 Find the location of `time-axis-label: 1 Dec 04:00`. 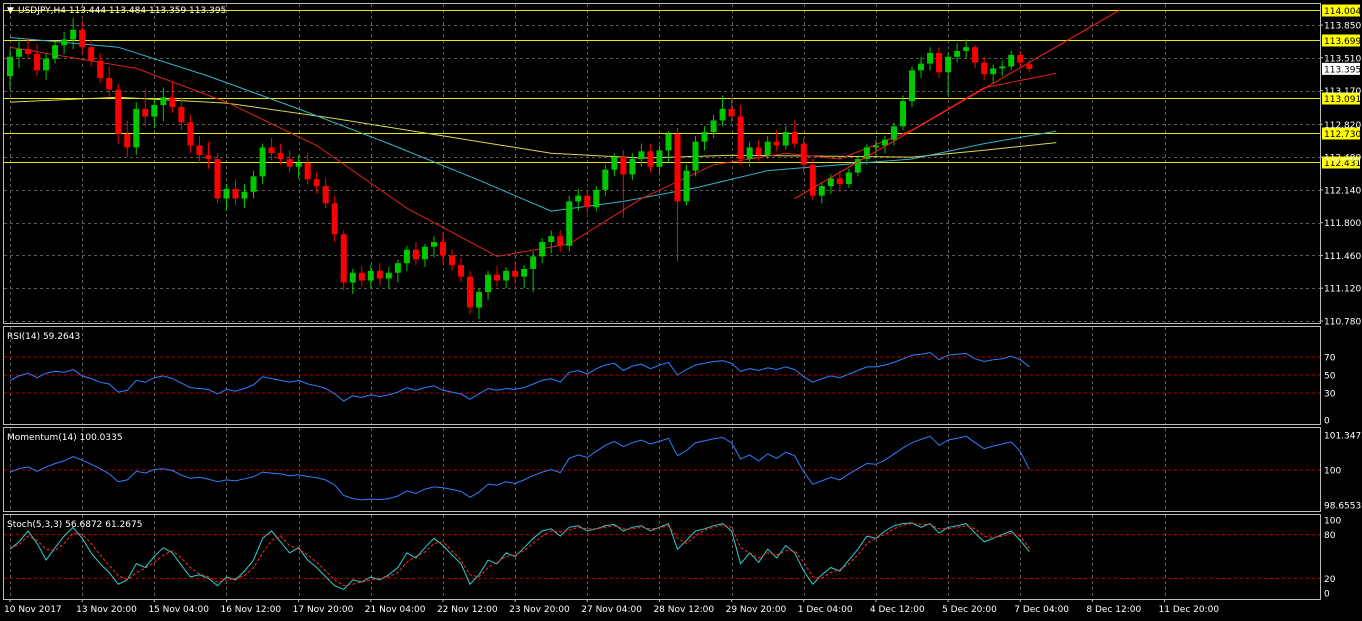

time-axis-label: 1 Dec 04:00 is located at coordinates (825, 610).